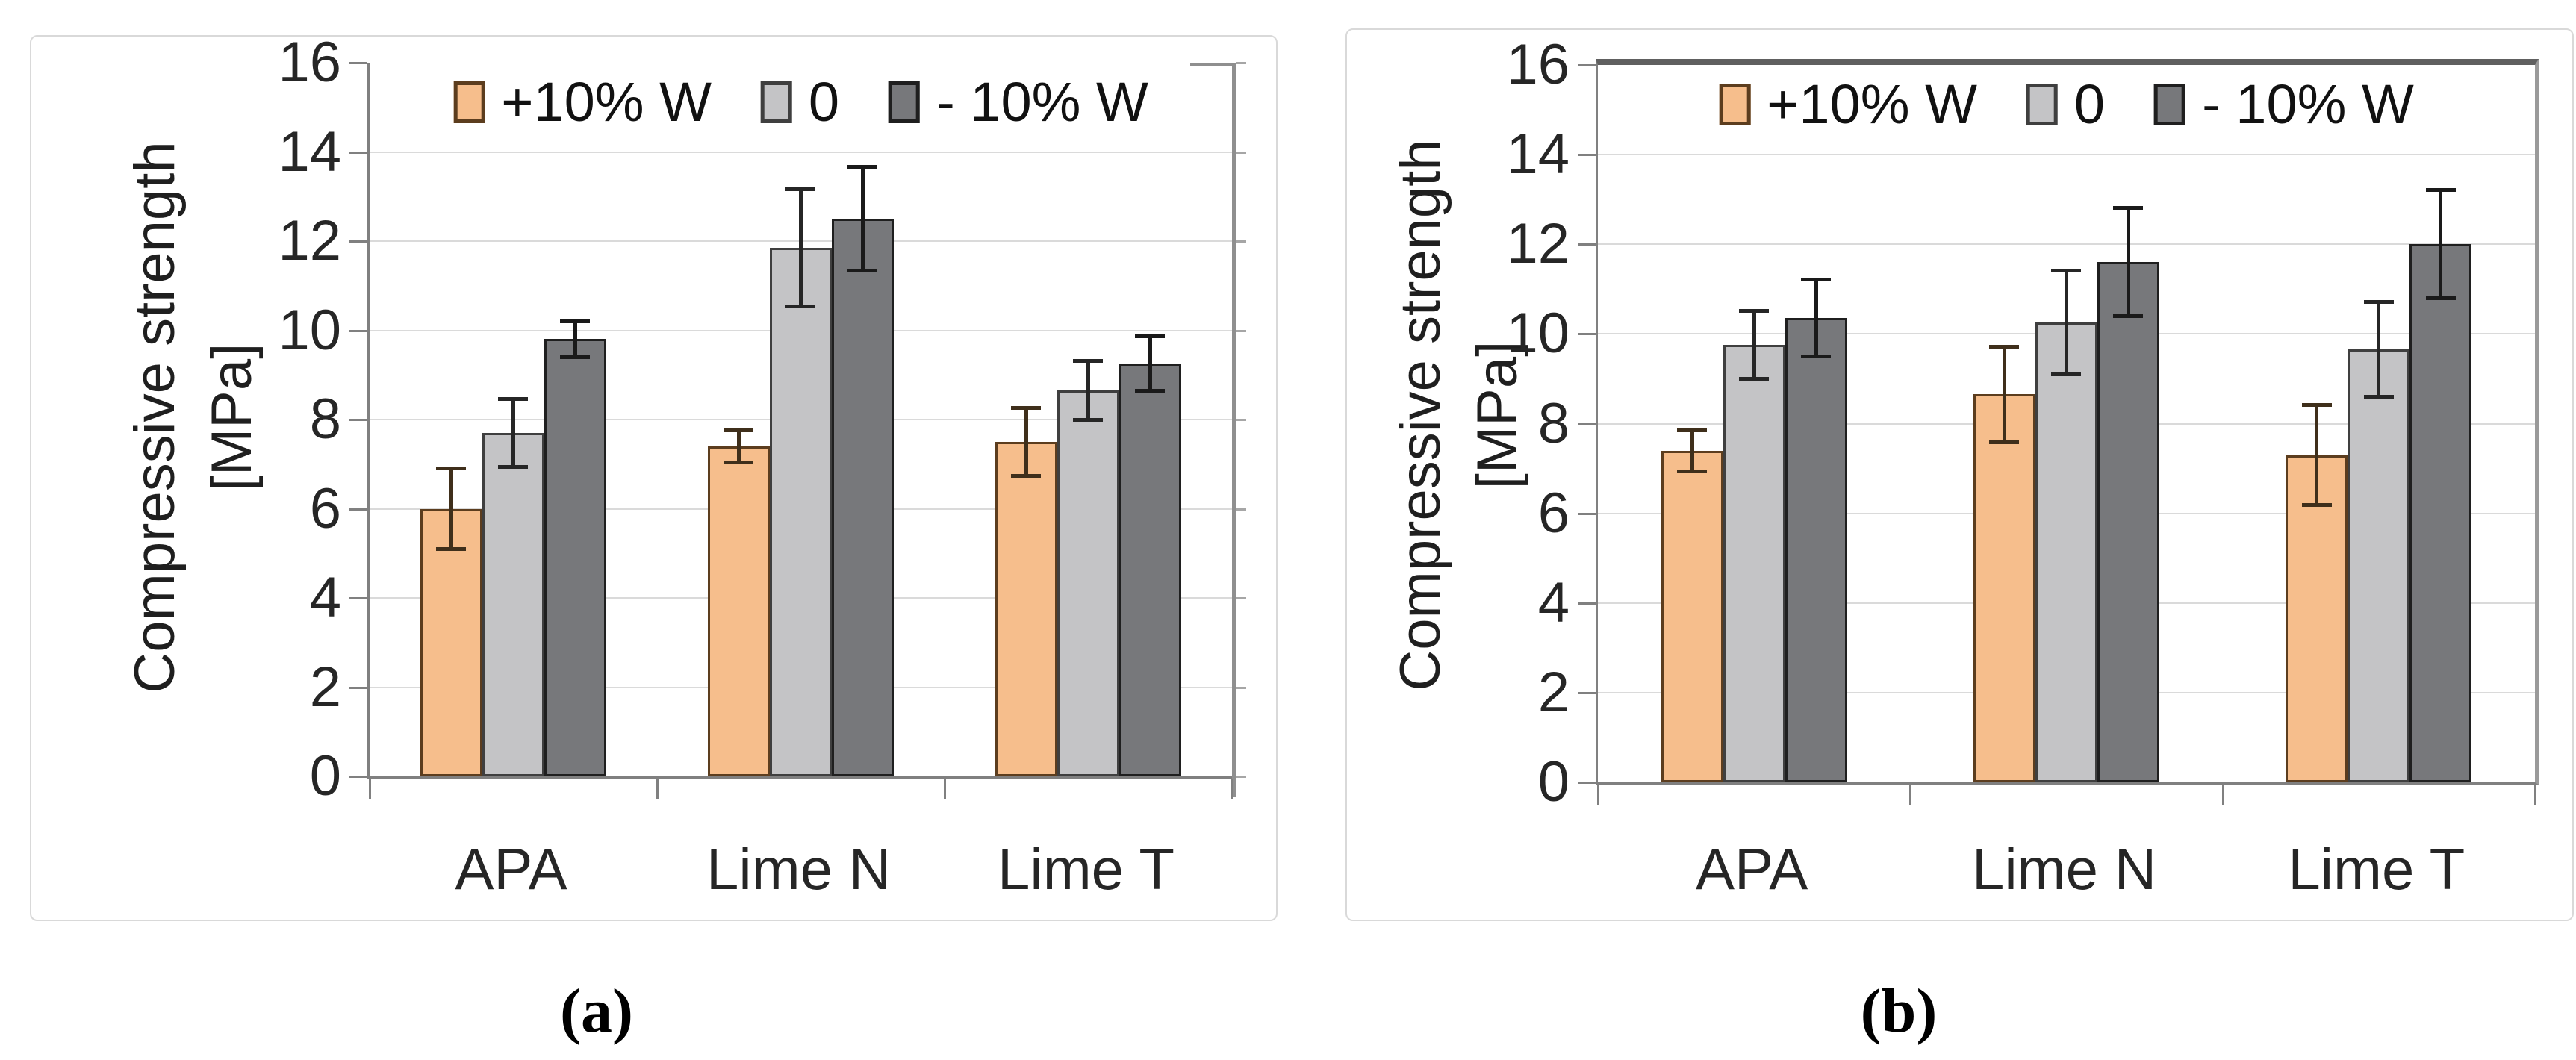 The image size is (2576, 1060). What do you see at coordinates (325, 597) in the screenshot?
I see `y-tick-label: 4` at bounding box center [325, 597].